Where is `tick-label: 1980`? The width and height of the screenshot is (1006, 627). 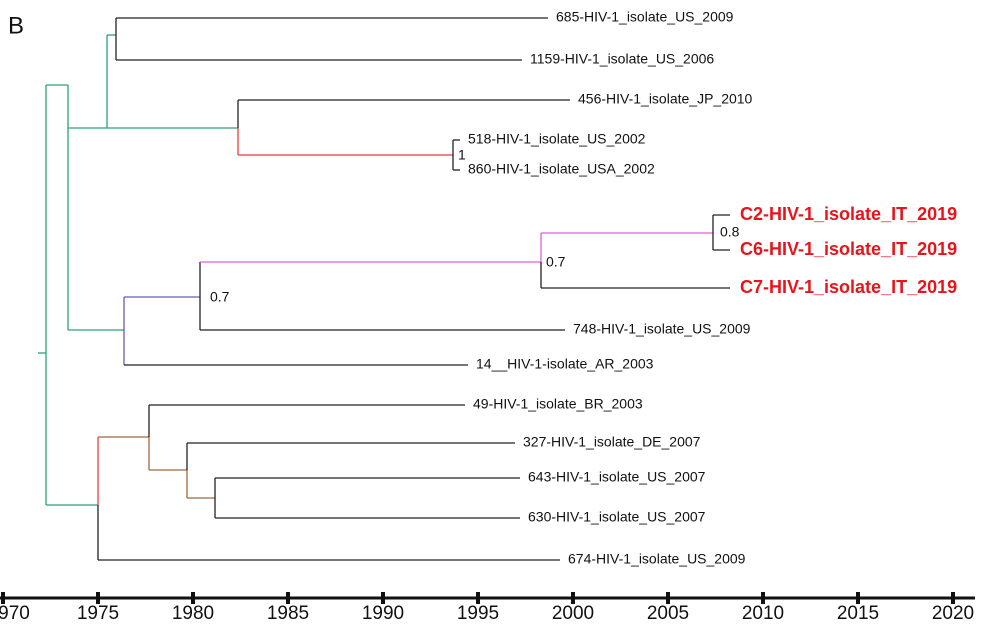 tick-label: 1980 is located at coordinates (193, 613).